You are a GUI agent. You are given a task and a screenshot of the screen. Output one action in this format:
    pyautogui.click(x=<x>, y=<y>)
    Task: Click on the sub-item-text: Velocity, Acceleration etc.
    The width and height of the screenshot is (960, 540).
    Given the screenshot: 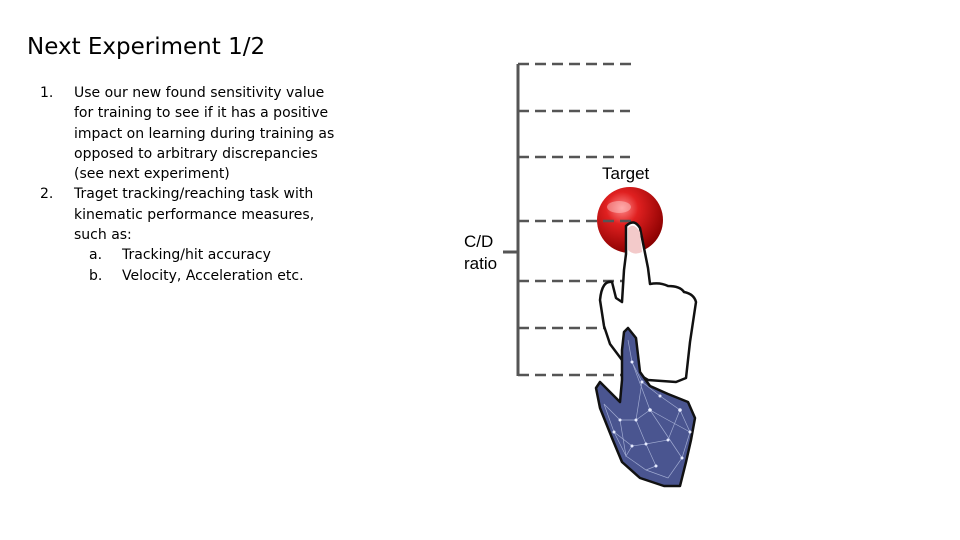 What is the action you would take?
    pyautogui.click(x=213, y=275)
    